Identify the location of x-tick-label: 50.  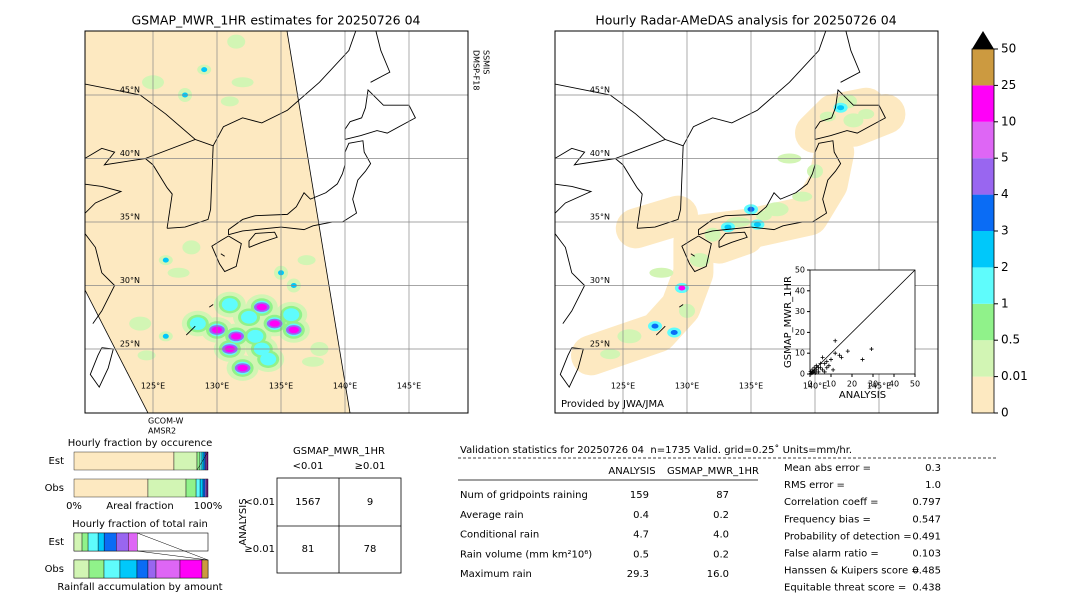
(915, 384).